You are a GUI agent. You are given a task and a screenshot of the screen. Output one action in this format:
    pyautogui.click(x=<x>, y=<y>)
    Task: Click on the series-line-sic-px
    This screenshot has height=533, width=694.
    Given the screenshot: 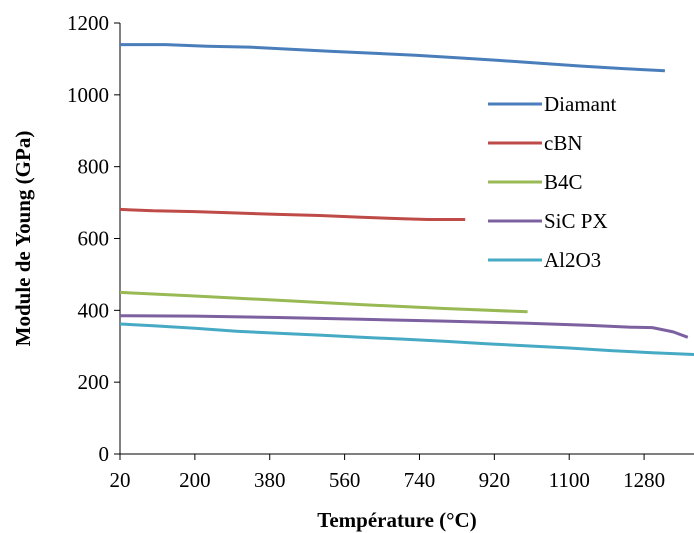 What is the action you would take?
    pyautogui.click(x=404, y=326)
    